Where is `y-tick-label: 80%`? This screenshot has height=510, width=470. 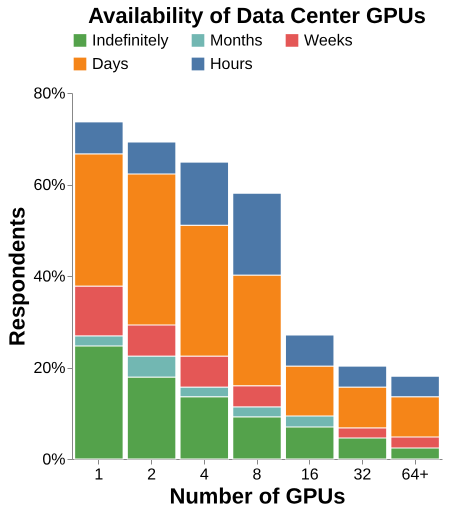 y-tick-label: 80% is located at coordinates (49, 94).